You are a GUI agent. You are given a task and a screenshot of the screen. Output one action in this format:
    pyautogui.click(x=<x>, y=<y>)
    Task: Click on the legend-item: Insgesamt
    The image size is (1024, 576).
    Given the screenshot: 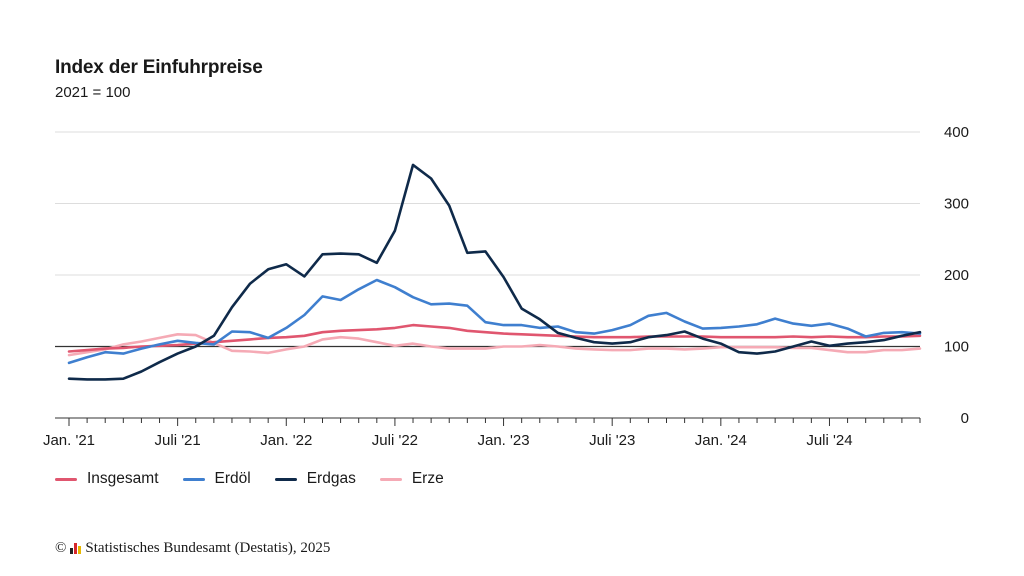 What is the action you would take?
    pyautogui.click(x=107, y=479)
    